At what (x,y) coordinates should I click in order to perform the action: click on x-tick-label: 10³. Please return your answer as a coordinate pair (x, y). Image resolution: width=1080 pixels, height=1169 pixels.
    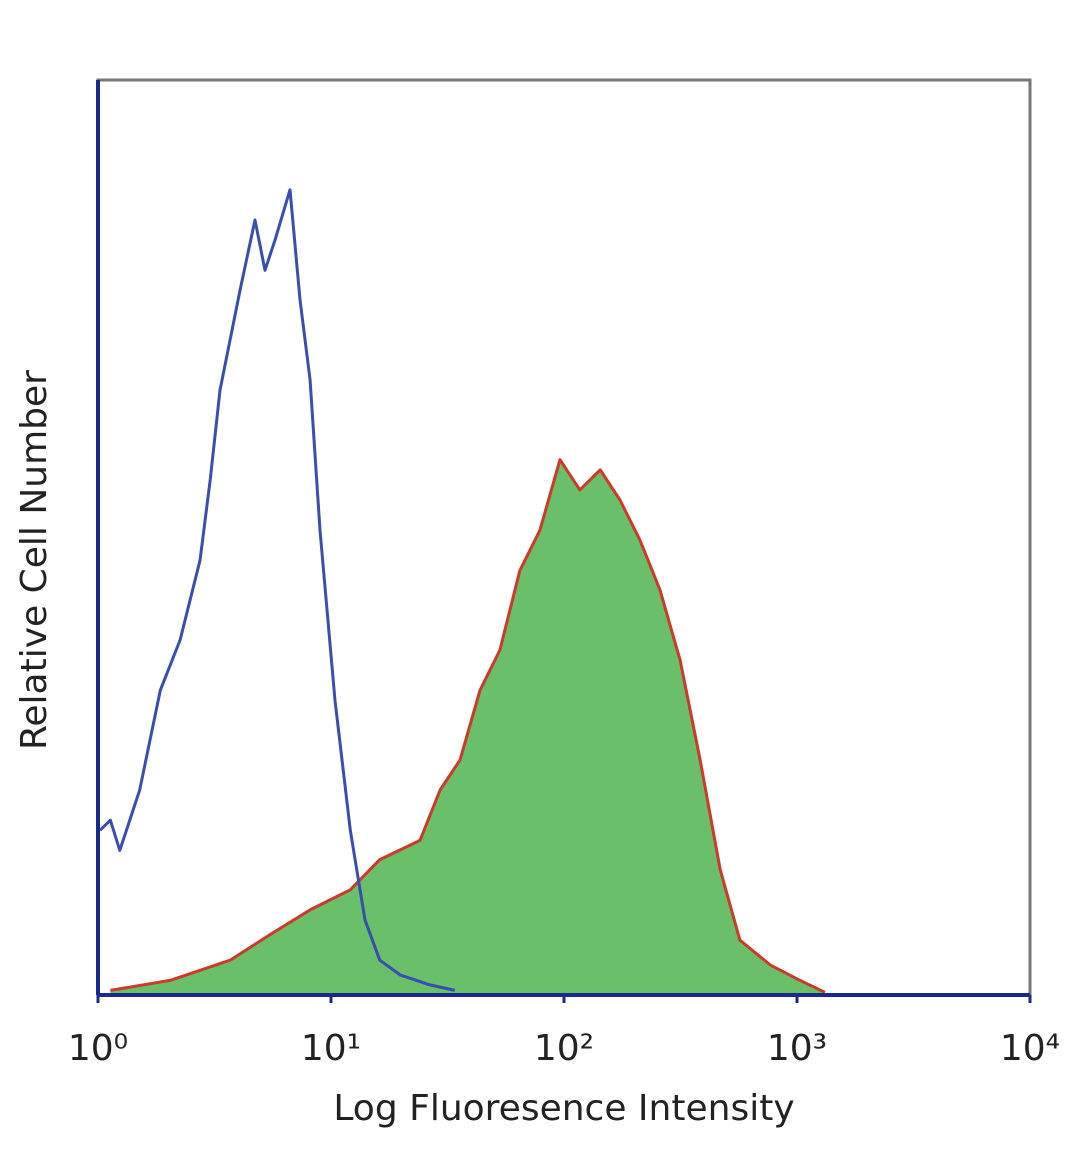
    Looking at the image, I should click on (797, 1048).